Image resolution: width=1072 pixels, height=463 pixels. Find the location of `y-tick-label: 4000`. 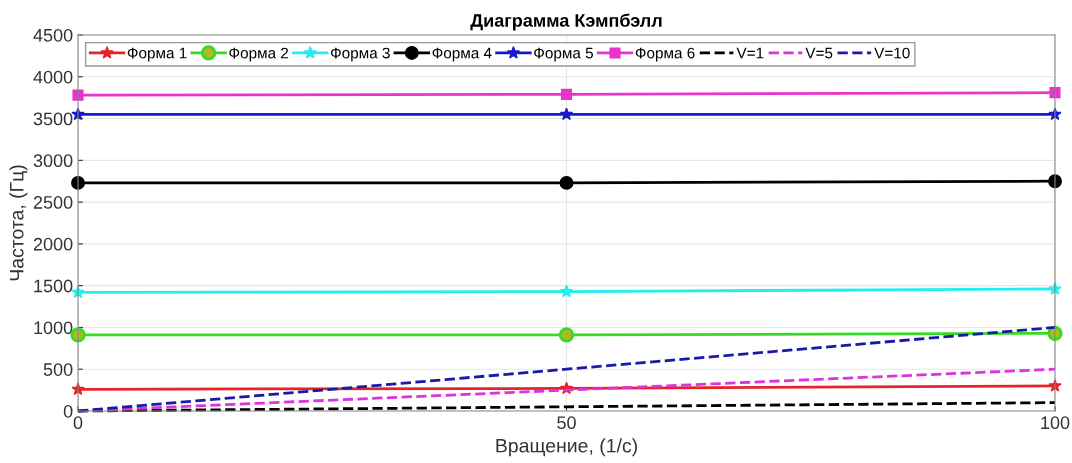

y-tick-label: 4000 is located at coordinates (53, 77).